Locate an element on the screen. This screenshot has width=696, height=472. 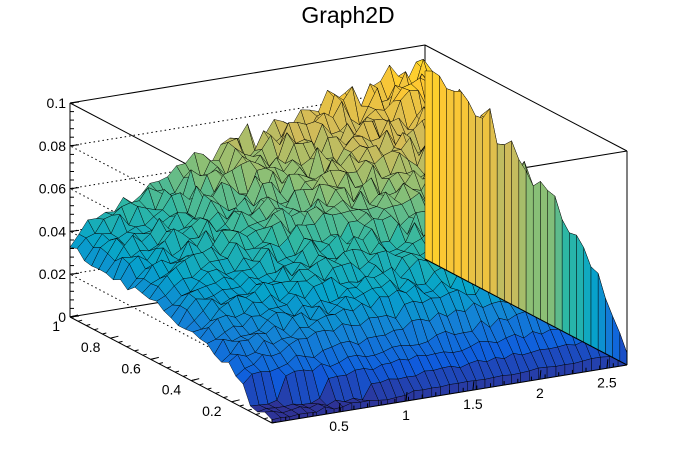
z-tick-label: 0 is located at coordinates (62, 317).